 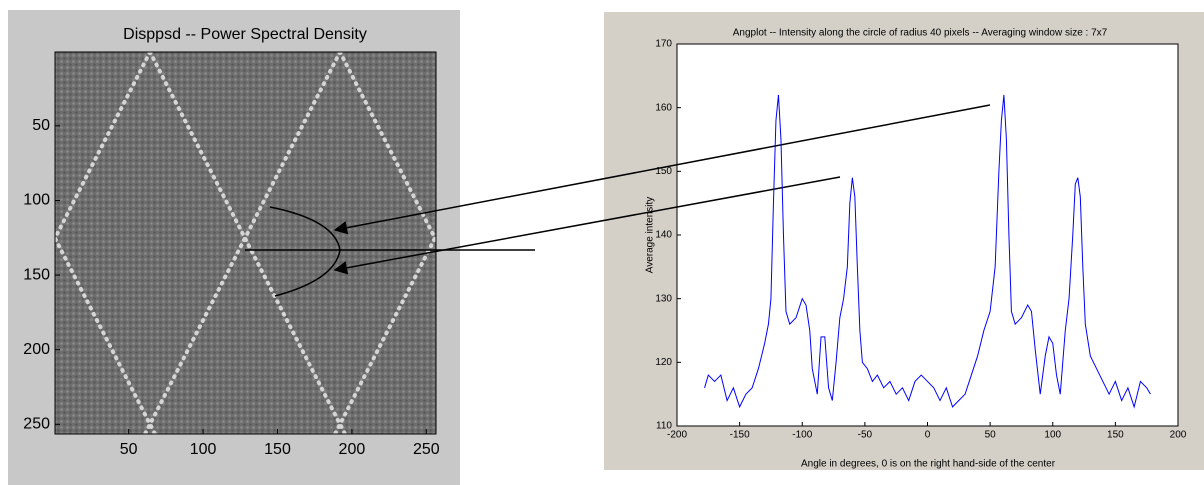 I want to click on y-tick-label: 160, so click(x=663, y=107).